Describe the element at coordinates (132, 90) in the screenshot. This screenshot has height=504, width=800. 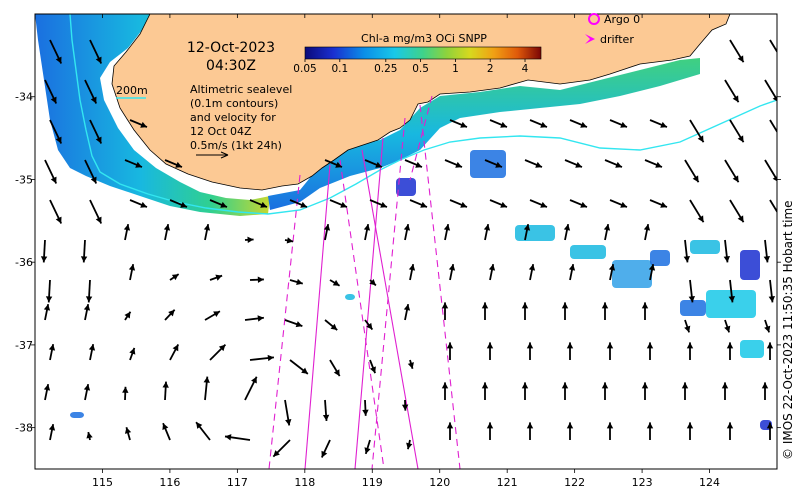
I see `contour-legend-label: 200m` at that location.